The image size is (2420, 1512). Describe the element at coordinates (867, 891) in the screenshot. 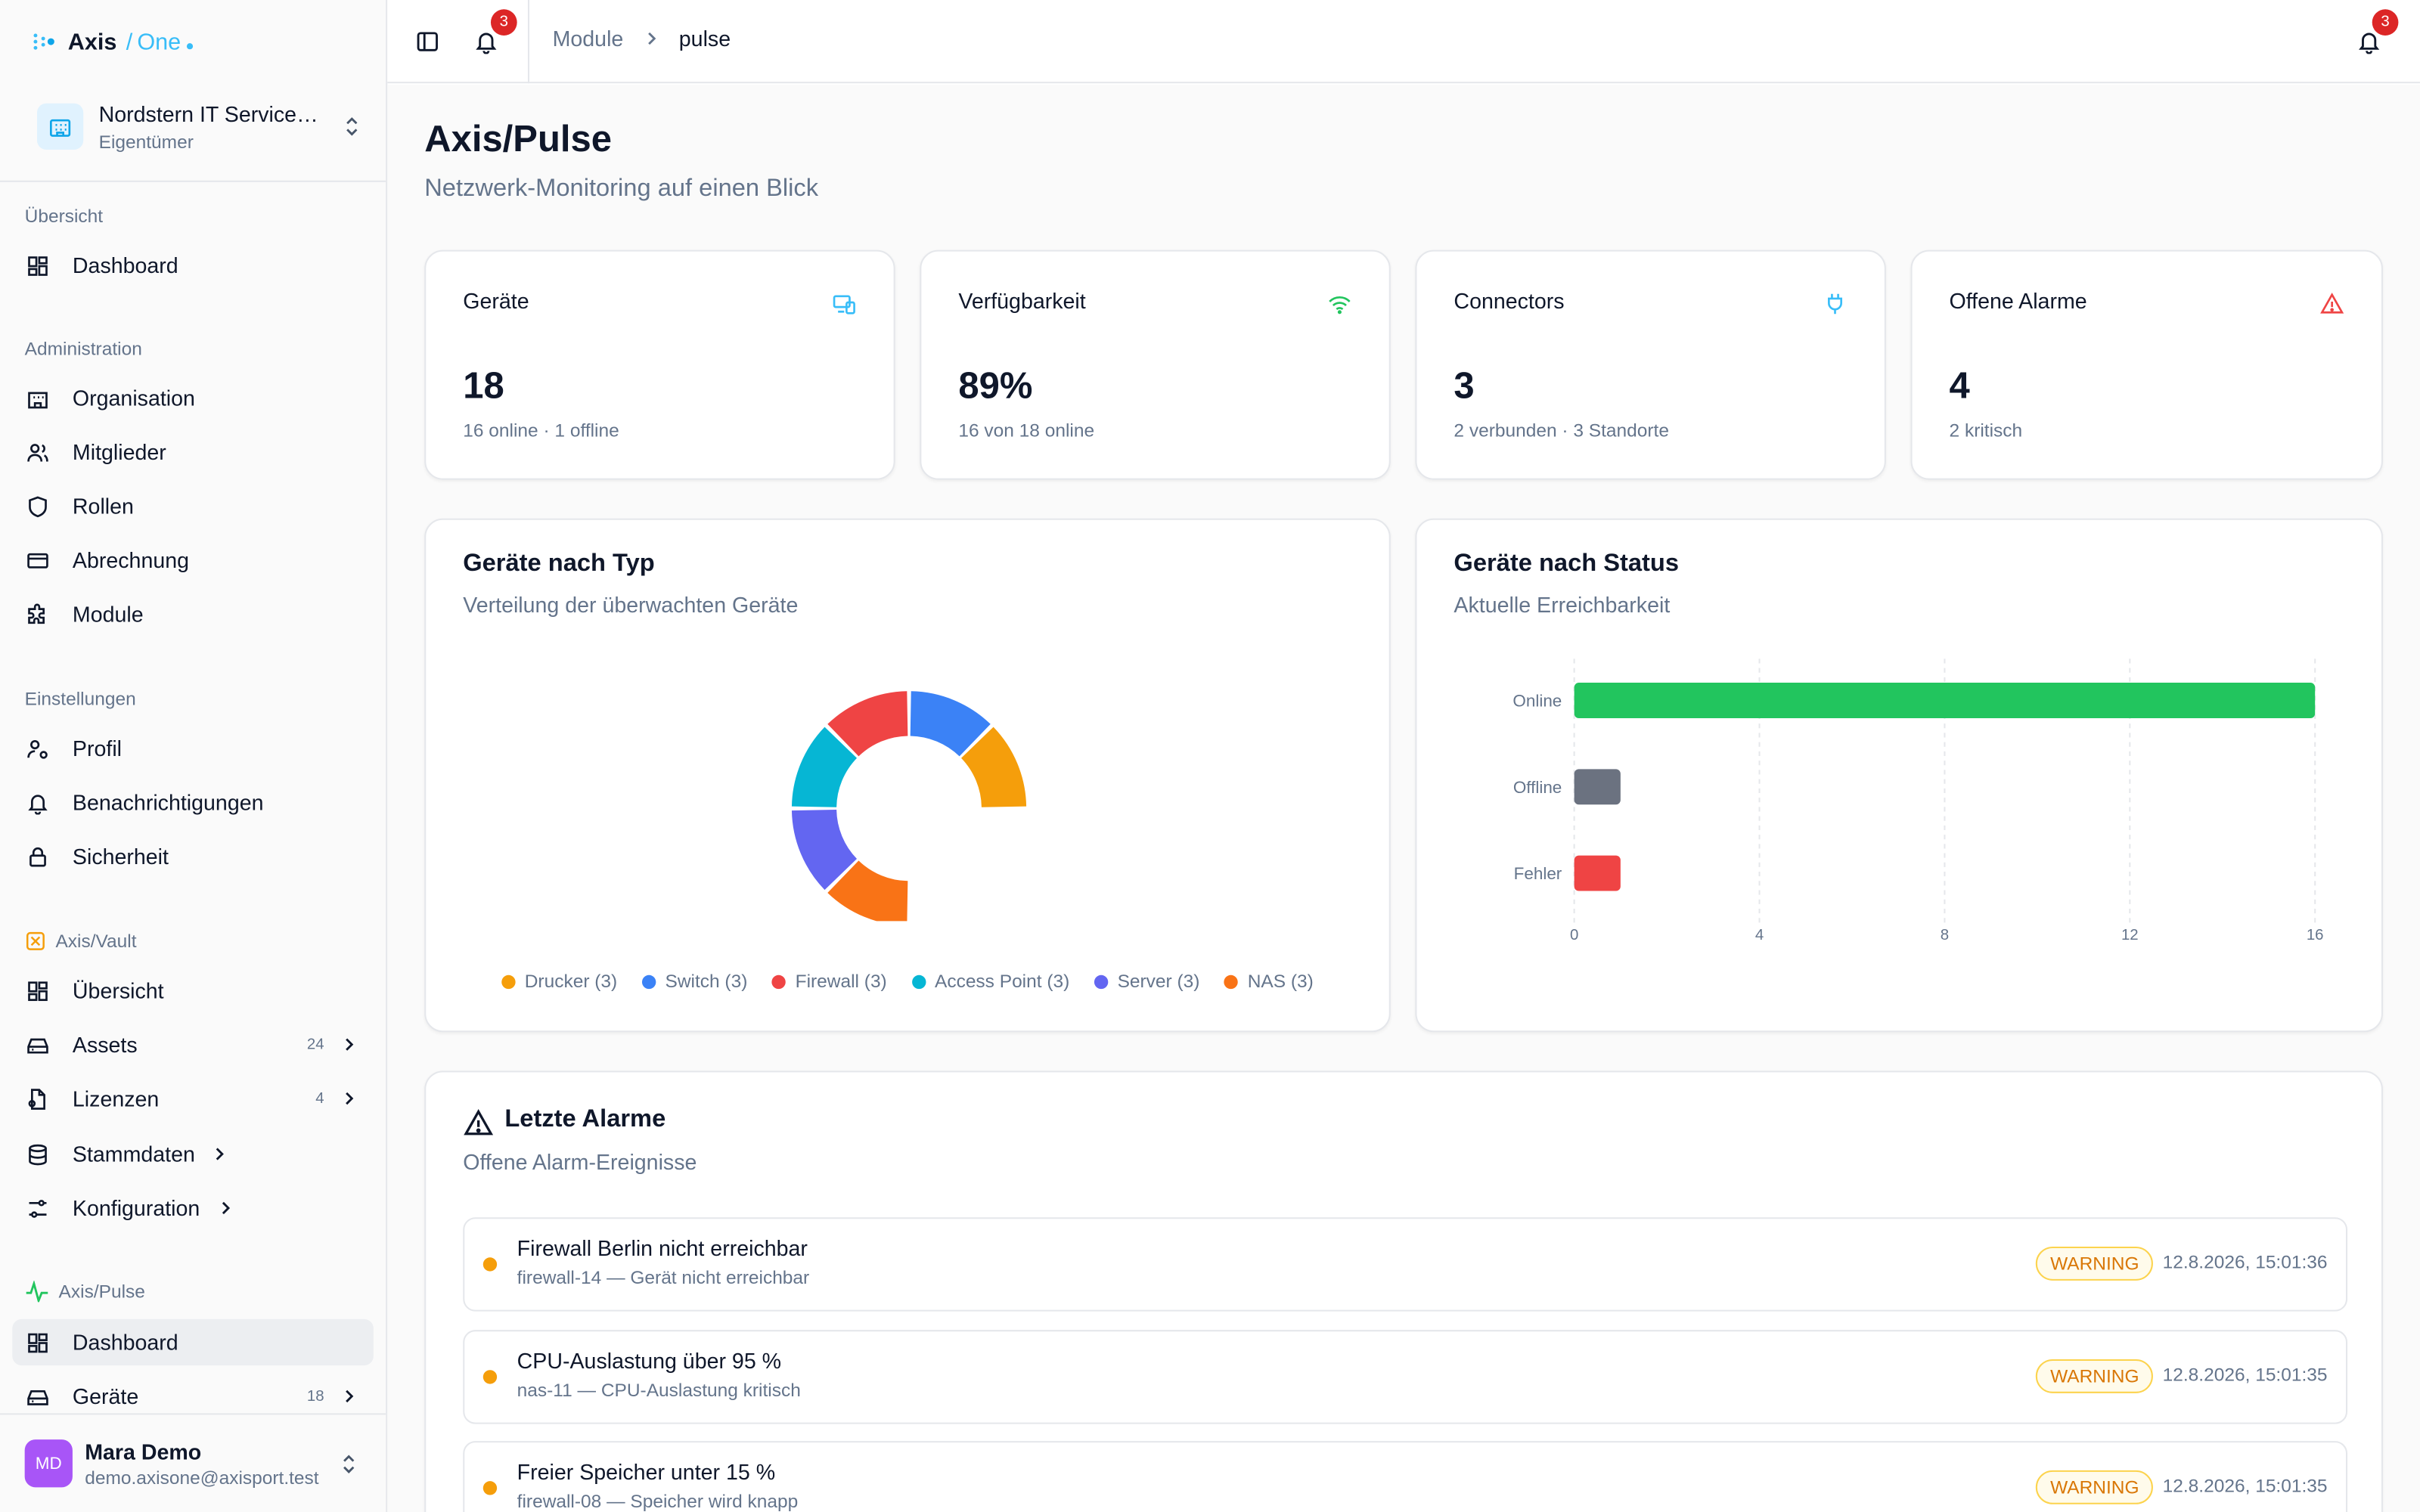

I see `donut-slice-nas` at that location.